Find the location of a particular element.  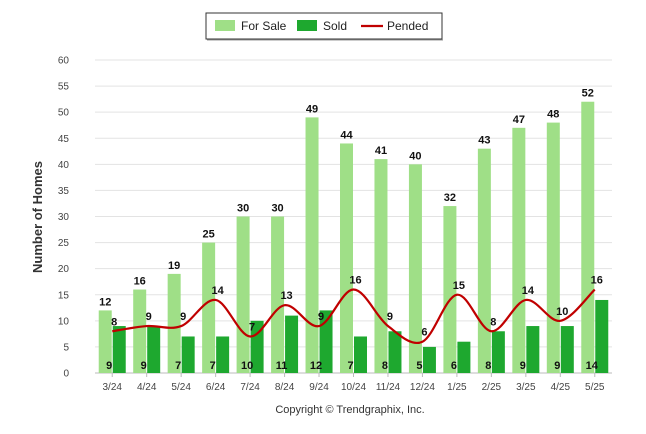

sold-value-label: 5 is located at coordinates (419, 366).